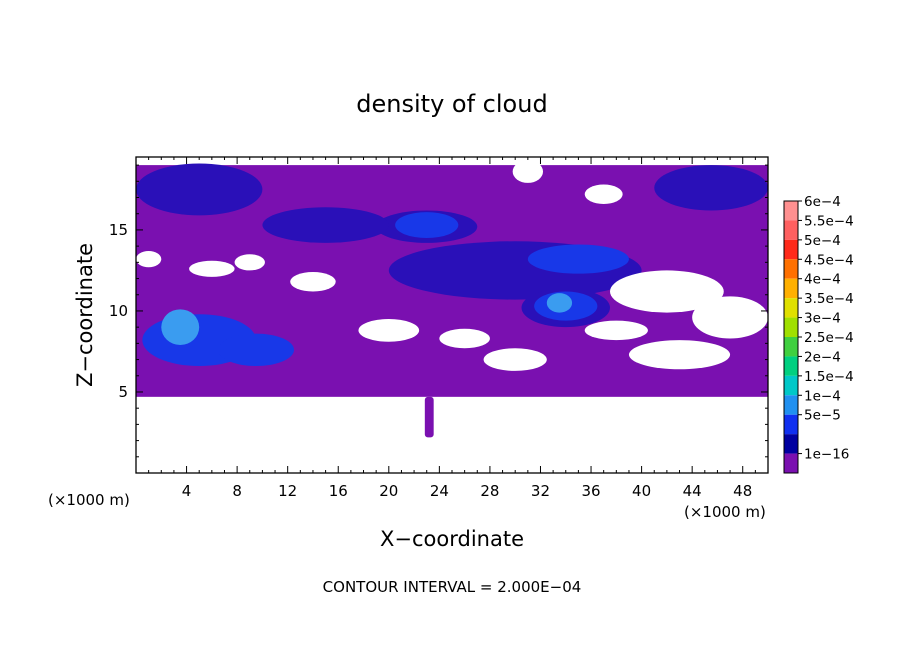 The height and width of the screenshot is (654, 904). I want to click on colorbar-label: 2.5e−4, so click(829, 338).